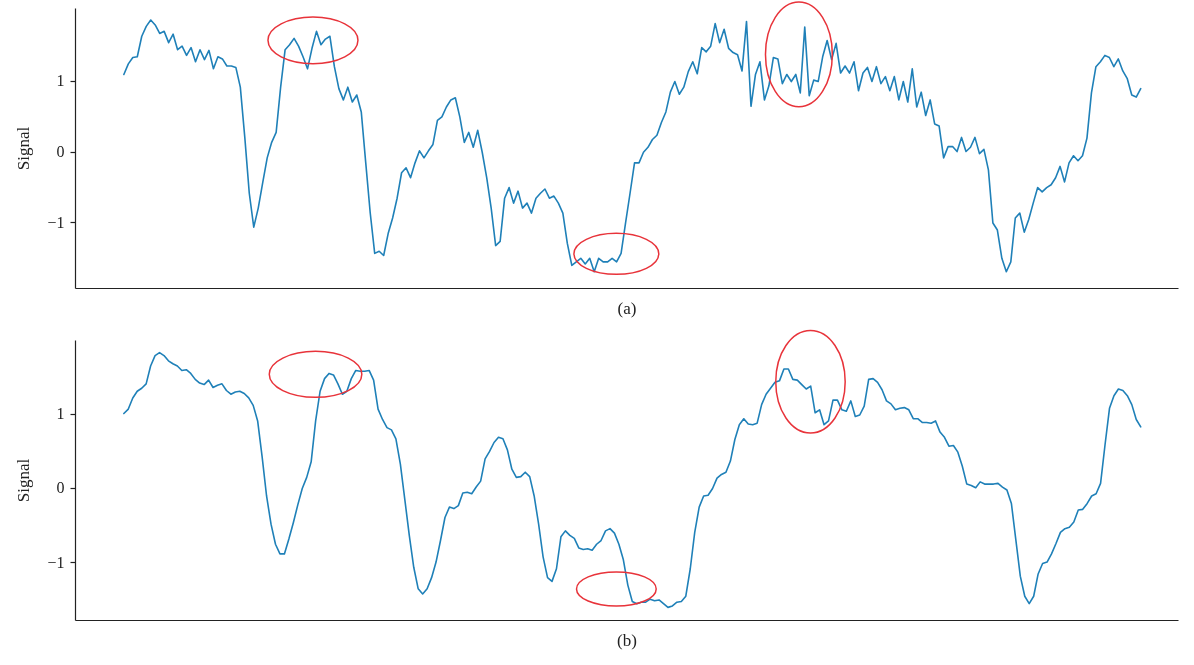 This screenshot has width=1194, height=665. I want to click on x-axis-title: (a), so click(627, 308).